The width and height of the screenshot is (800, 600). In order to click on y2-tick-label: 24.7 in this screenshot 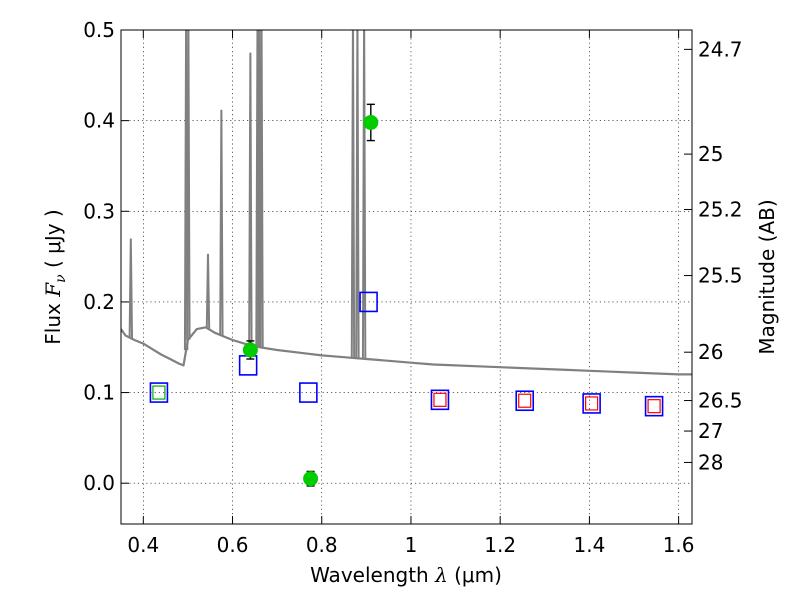, I will do `click(720, 49)`.